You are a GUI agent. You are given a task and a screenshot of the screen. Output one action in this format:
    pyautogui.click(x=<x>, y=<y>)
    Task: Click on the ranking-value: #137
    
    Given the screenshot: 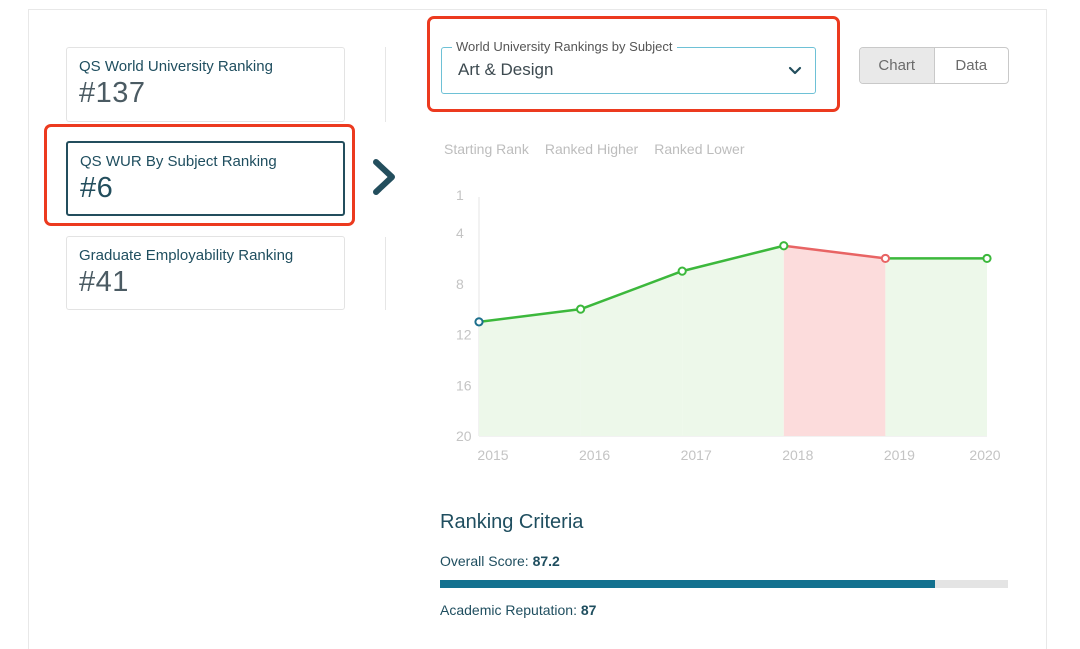 What is the action you would take?
    pyautogui.click(x=112, y=93)
    